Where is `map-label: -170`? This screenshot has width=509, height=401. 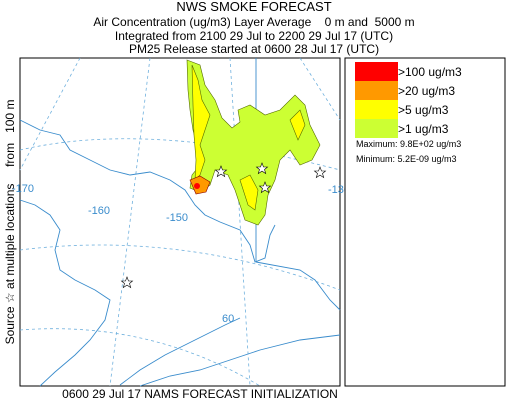 map-label: -170 is located at coordinates (23, 189).